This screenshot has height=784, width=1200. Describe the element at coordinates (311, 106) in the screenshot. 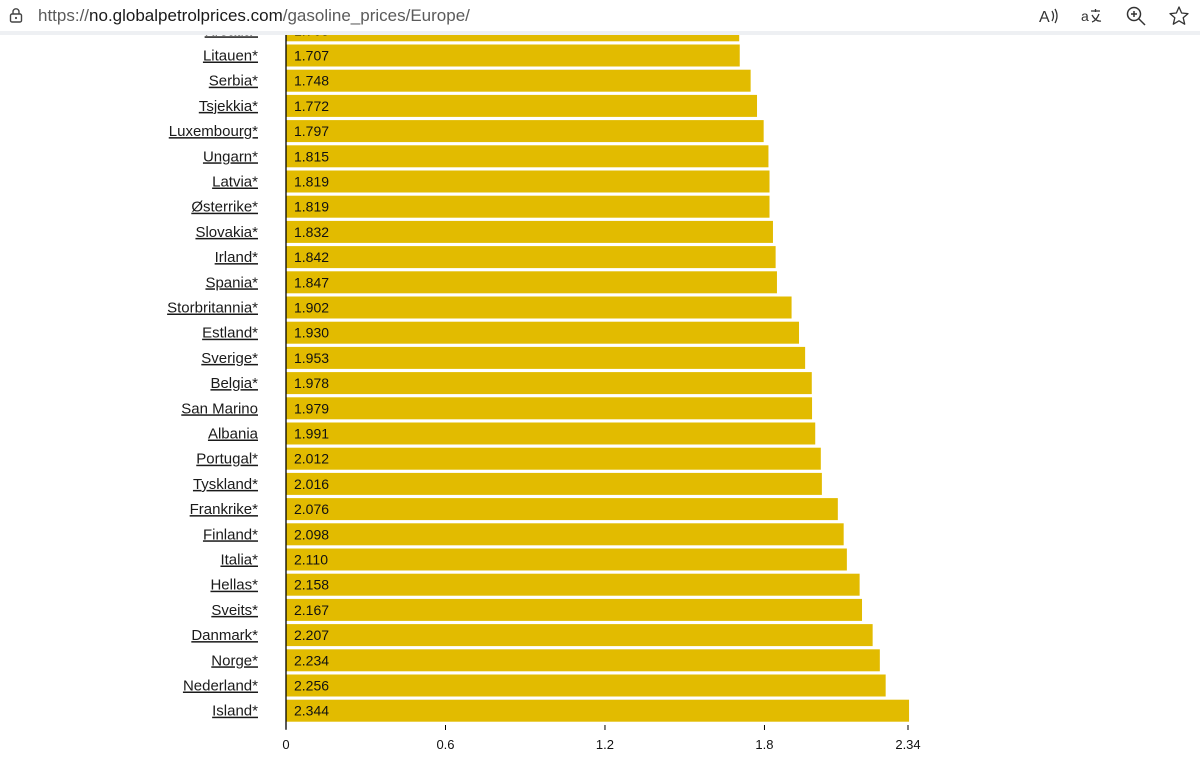

I see `value-label: 1.772` at that location.